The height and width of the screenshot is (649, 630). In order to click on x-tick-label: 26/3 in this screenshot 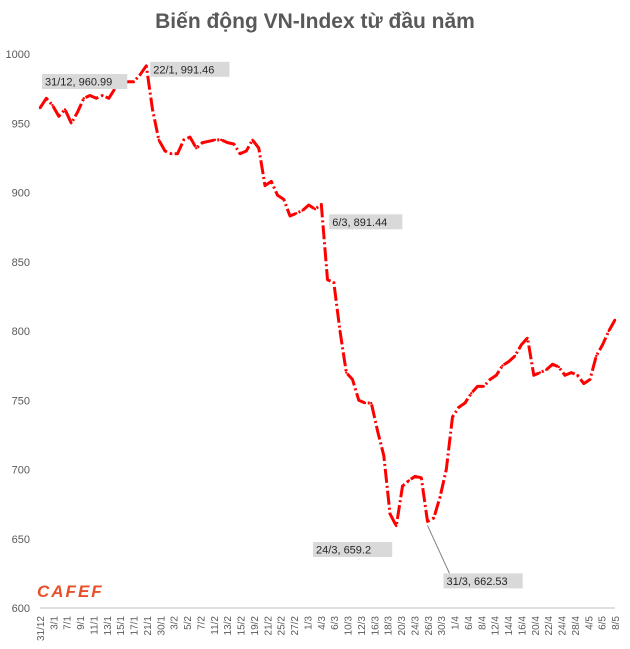, I will do `click(429, 626)`.